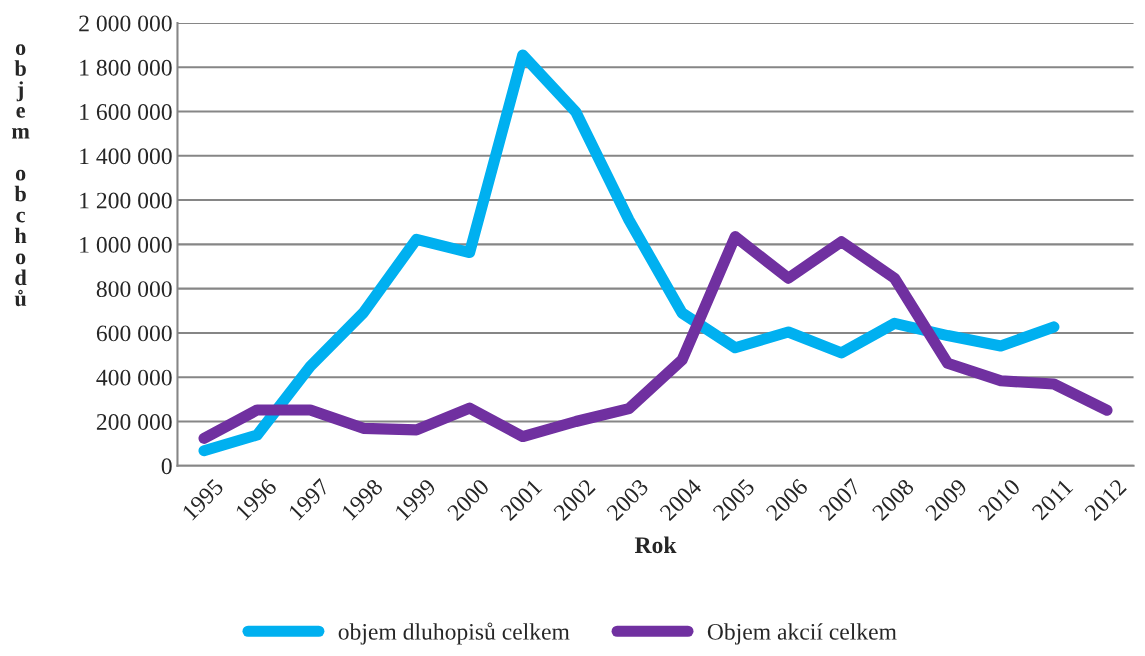 This screenshot has height=656, width=1145. I want to click on y-tick-label: 200 000, so click(134, 421).